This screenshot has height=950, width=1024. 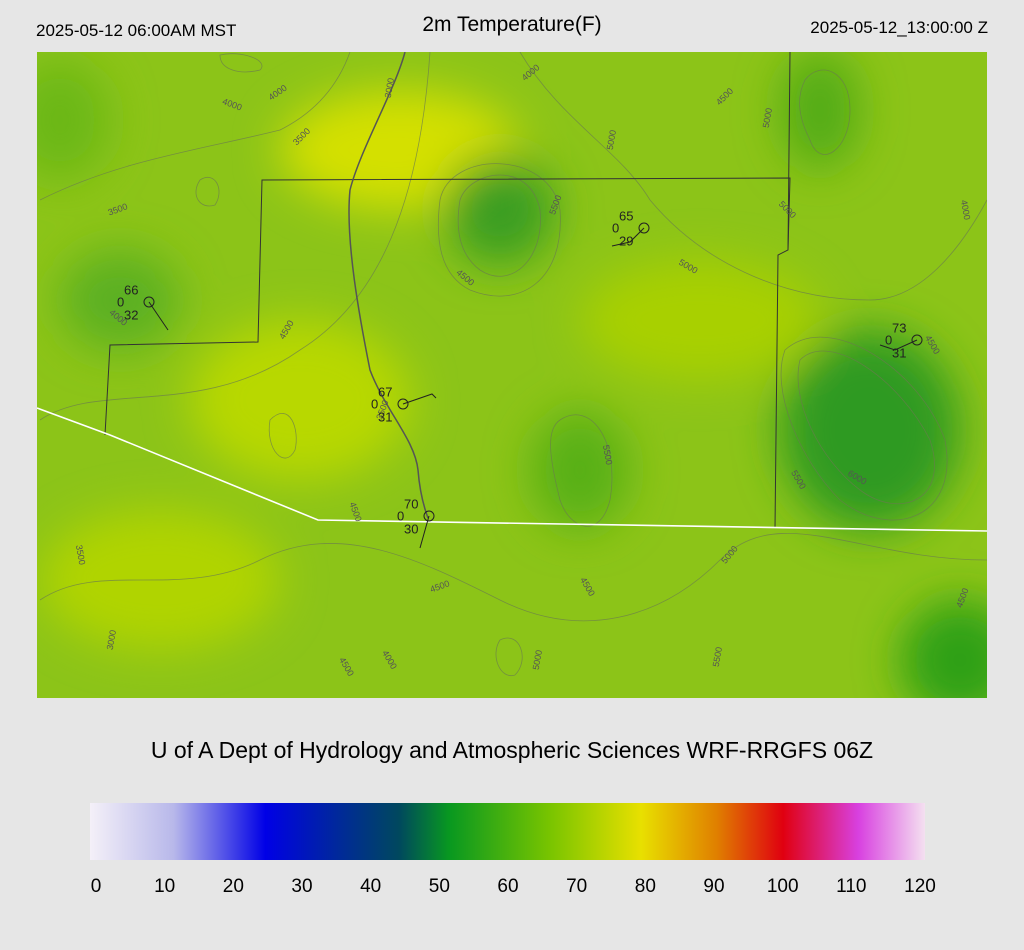 I want to click on colorbar-tick-label: 40, so click(x=370, y=886).